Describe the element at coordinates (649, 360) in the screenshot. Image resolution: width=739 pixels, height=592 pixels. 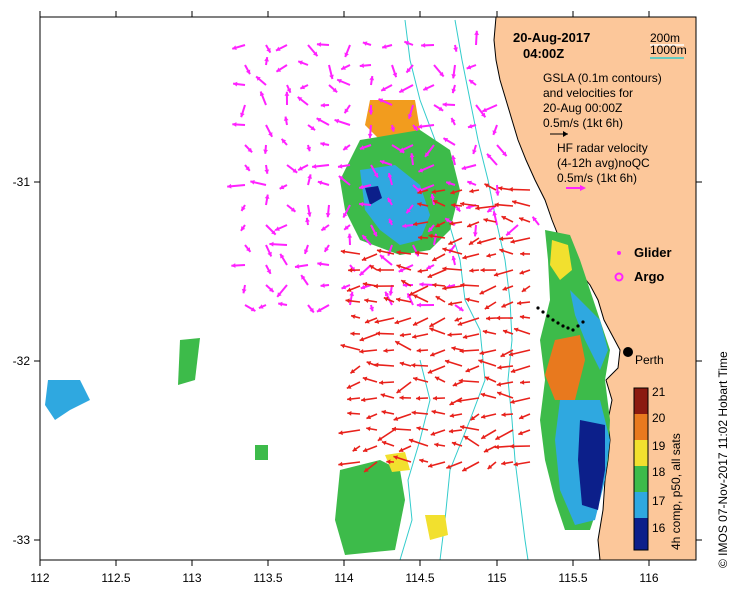
I see `perth-label: Perth` at that location.